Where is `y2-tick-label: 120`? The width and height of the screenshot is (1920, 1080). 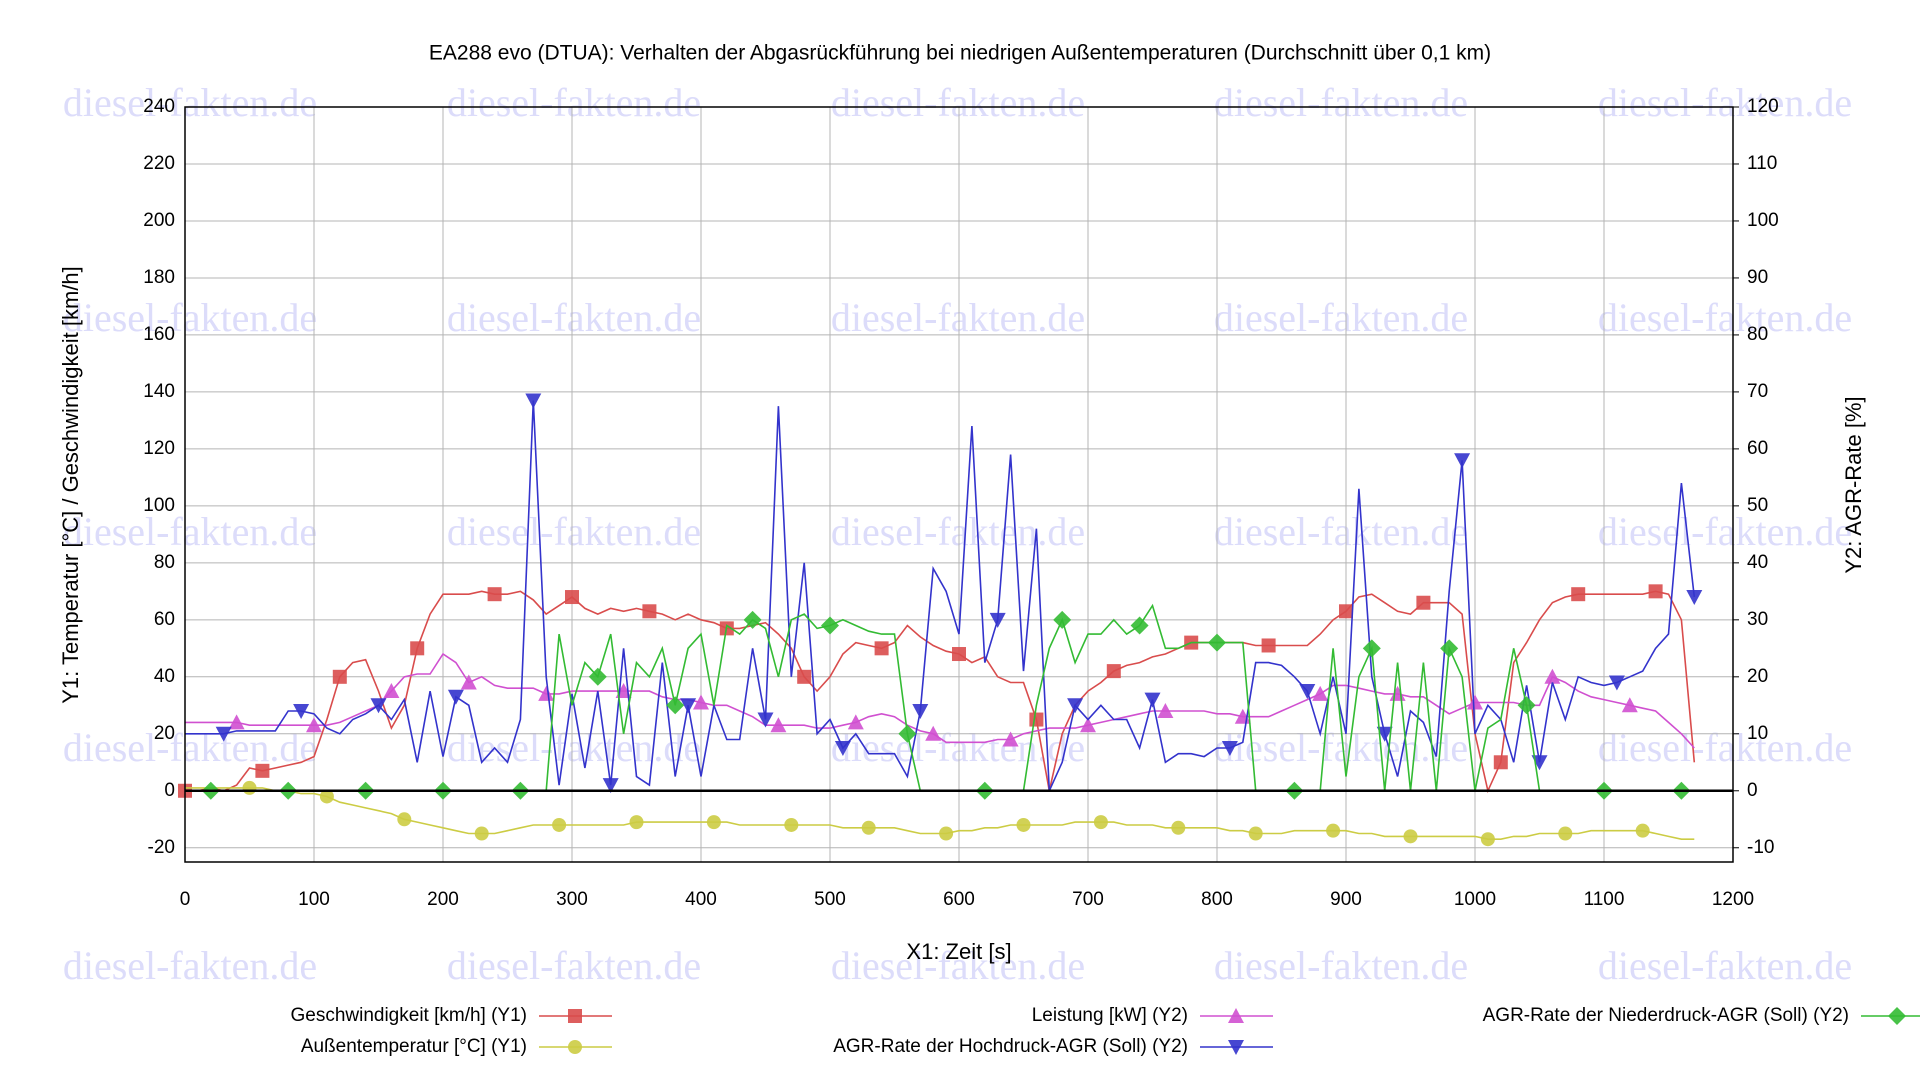
y2-tick-label: 120 is located at coordinates (1763, 106).